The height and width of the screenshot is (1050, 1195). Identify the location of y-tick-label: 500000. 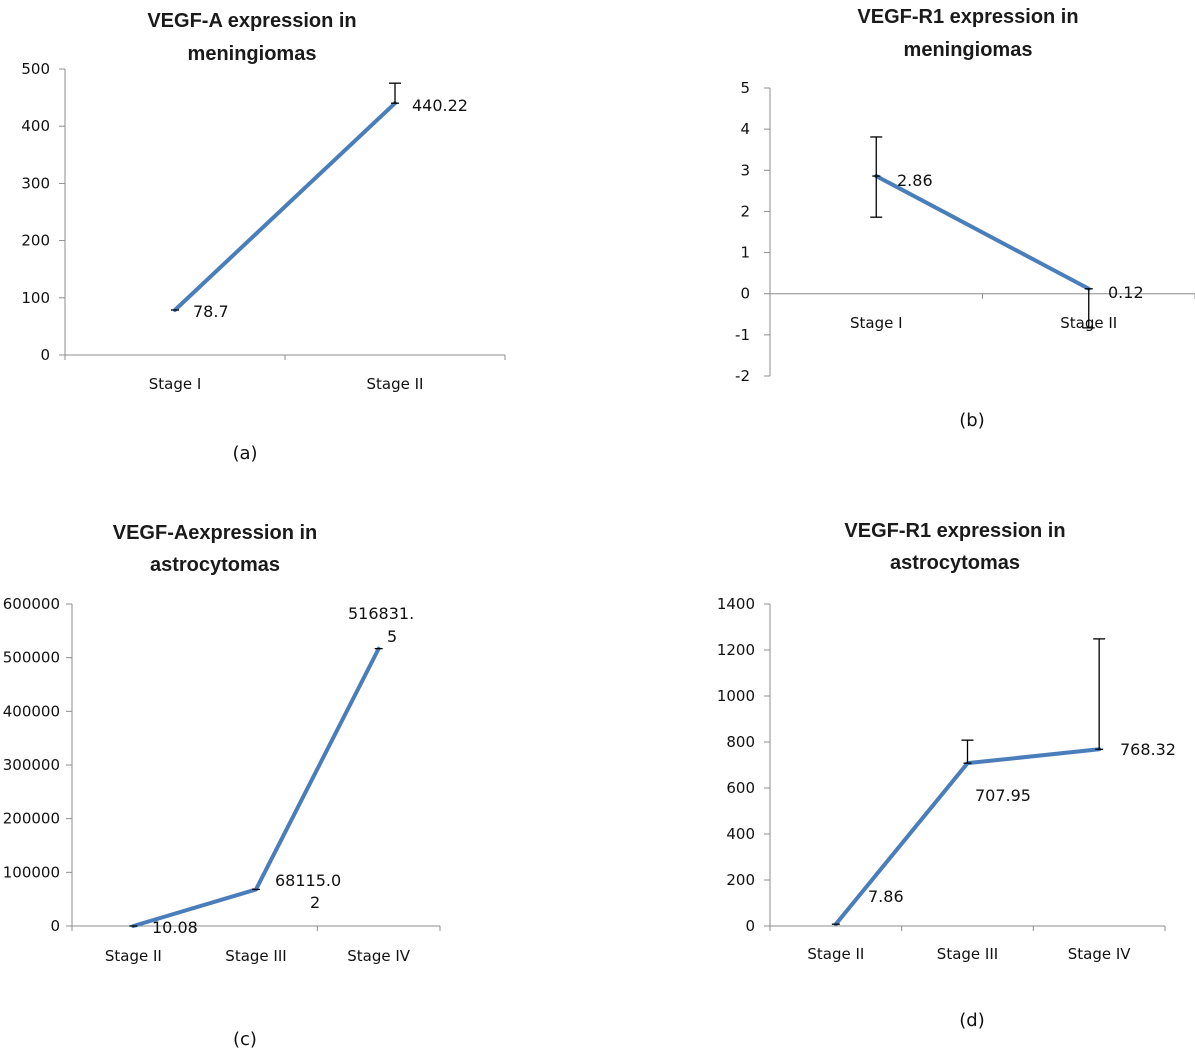
(31, 658).